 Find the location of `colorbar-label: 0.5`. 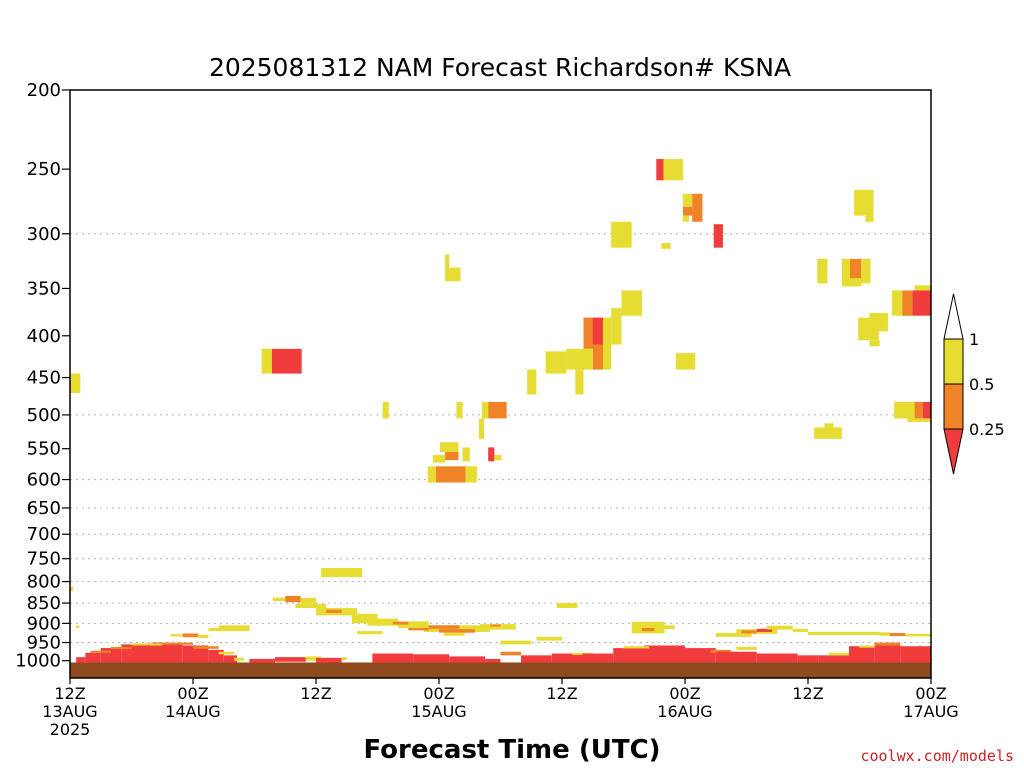

colorbar-label: 0.5 is located at coordinates (981, 384).